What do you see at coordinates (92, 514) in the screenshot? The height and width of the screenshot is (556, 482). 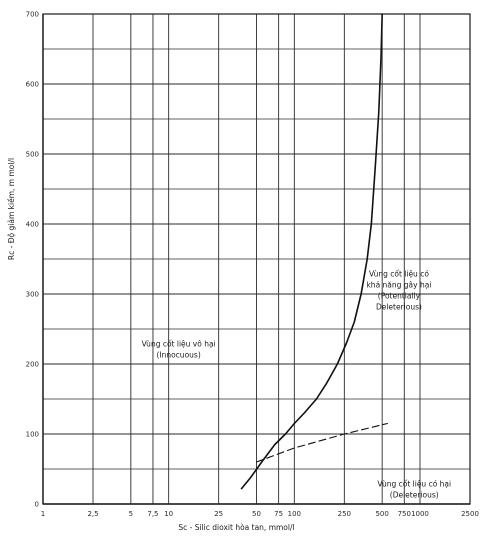 I see `x-tick-label: 2,5` at bounding box center [92, 514].